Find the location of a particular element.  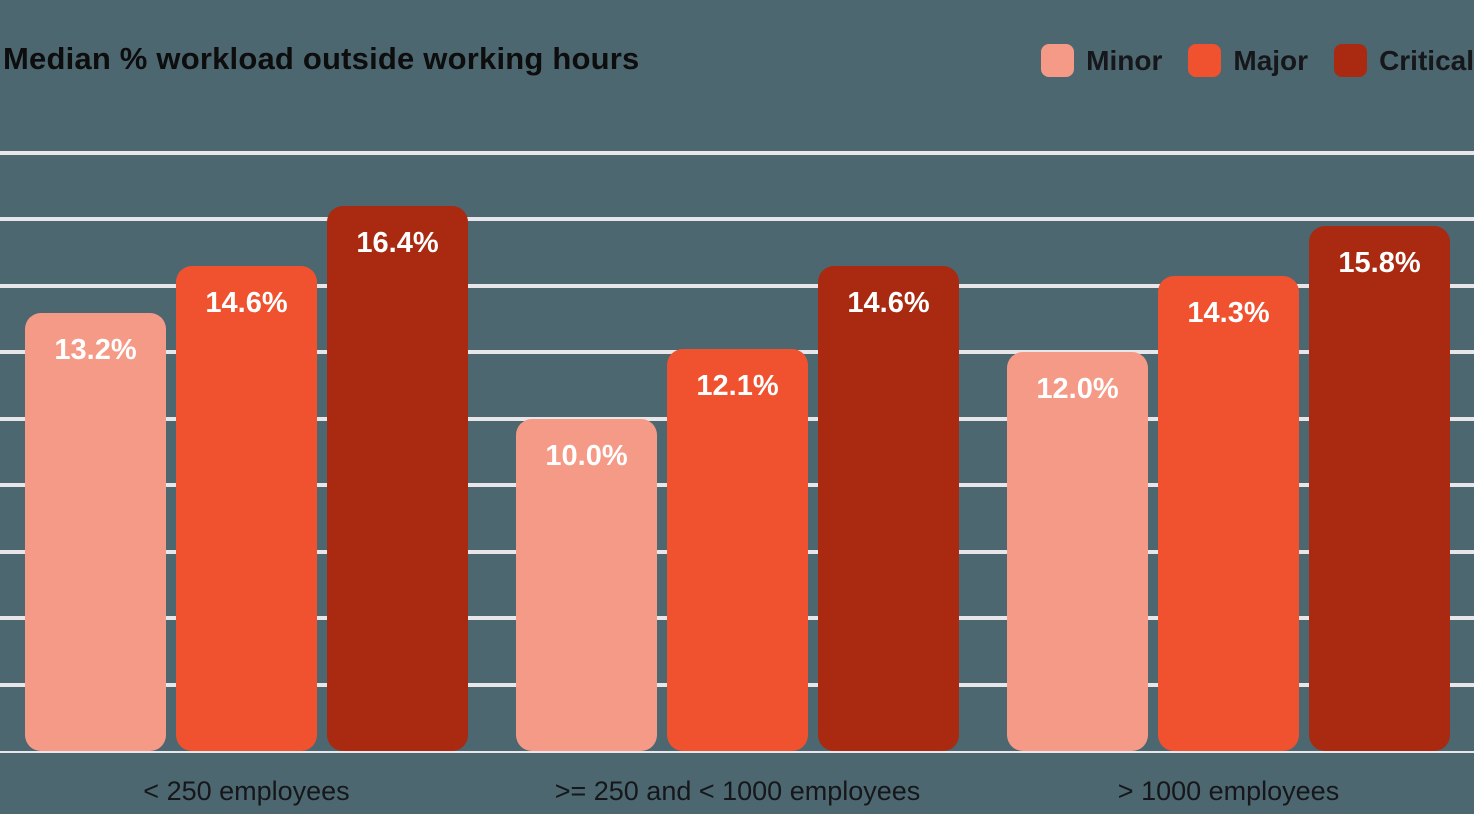

bar-value-label: 13.2% is located at coordinates (95, 349).